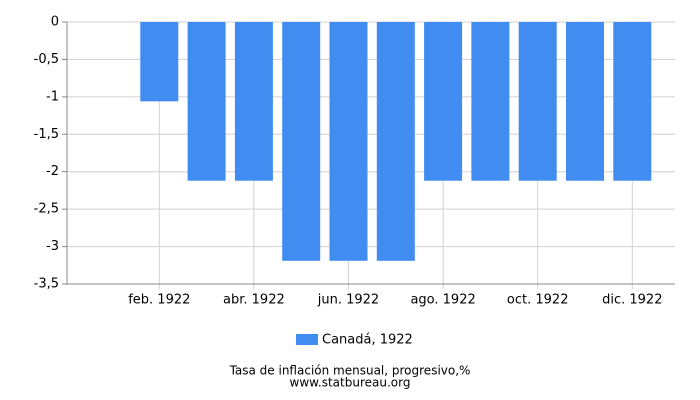 Image resolution: width=700 pixels, height=400 pixels. What do you see at coordinates (442, 300) in the screenshot?
I see `x-tick-label: ago. 1922` at bounding box center [442, 300].